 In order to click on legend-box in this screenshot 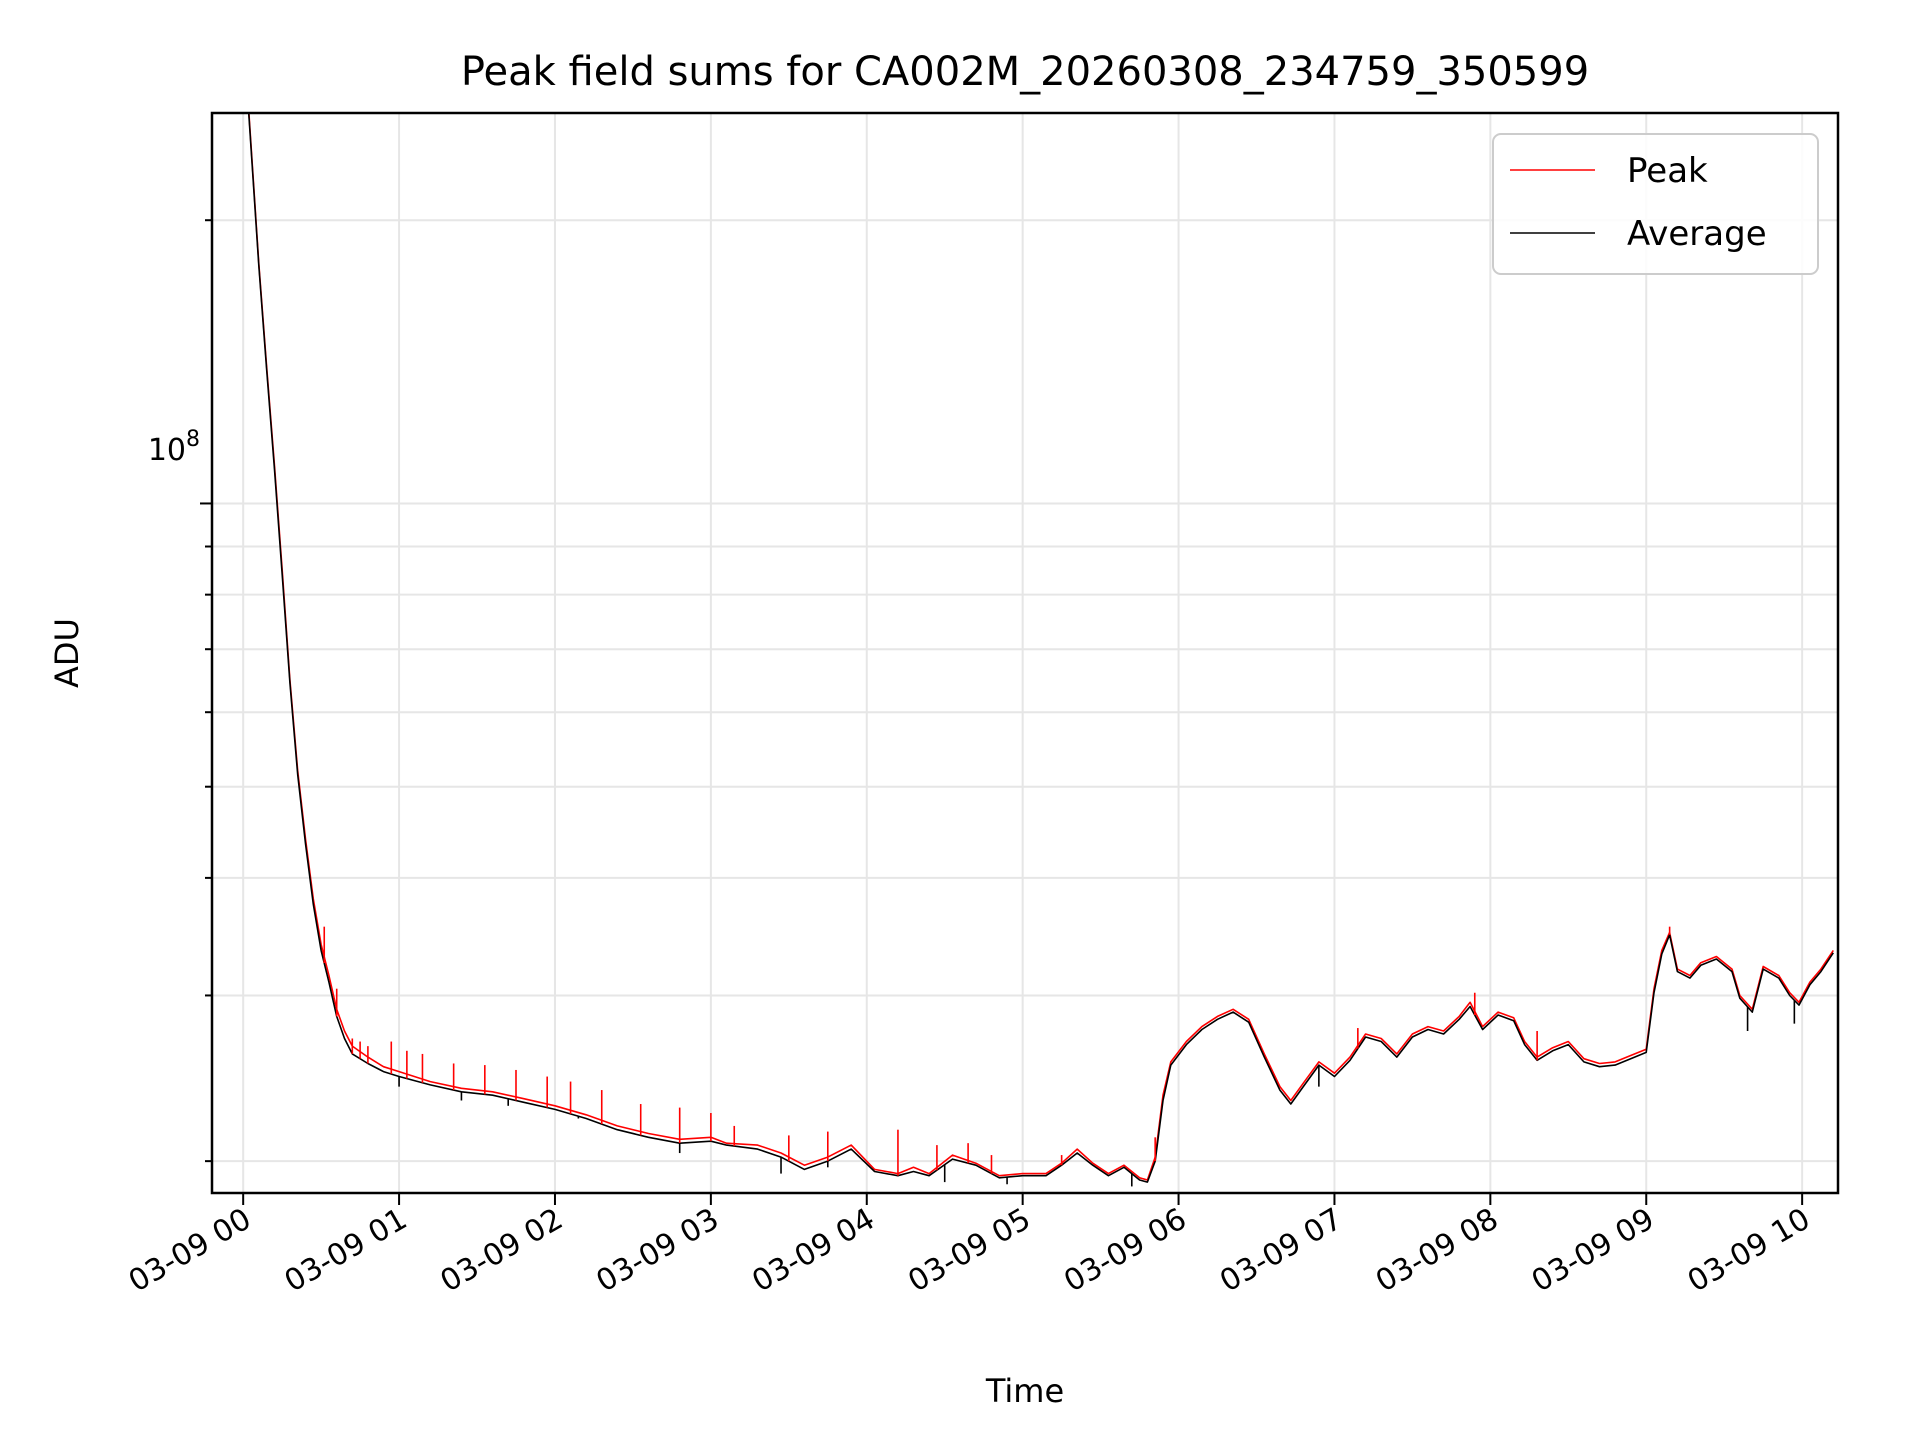, I will do `click(1655, 204)`.